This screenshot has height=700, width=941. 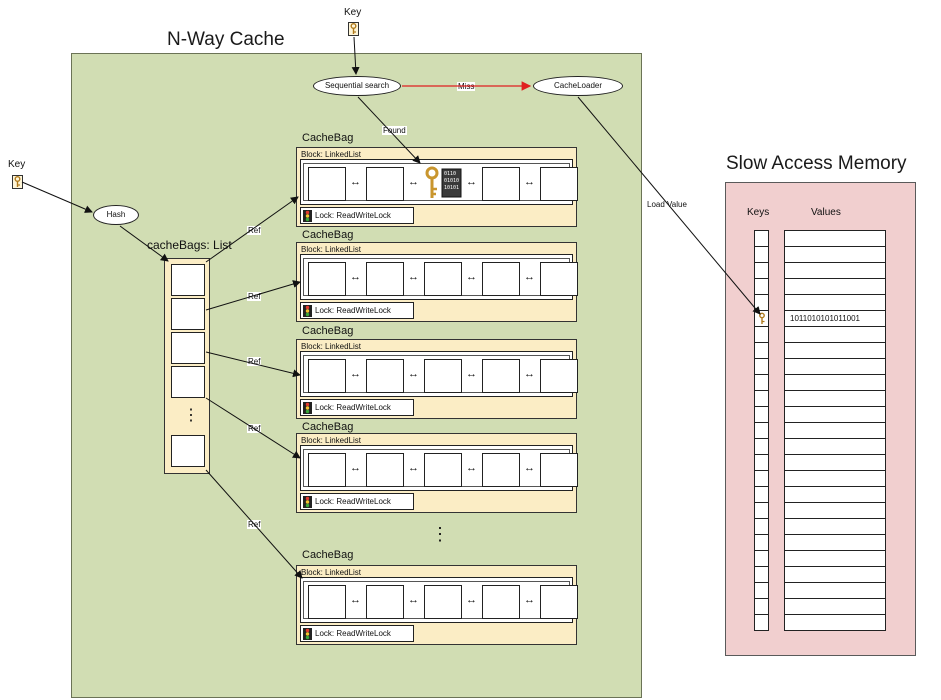 What do you see at coordinates (389, 130) in the screenshot?
I see `found-arrow` at bounding box center [389, 130].